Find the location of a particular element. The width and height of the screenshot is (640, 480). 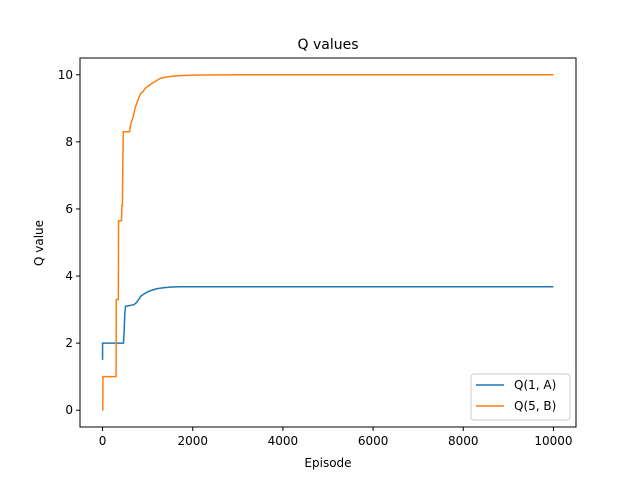

x-tick-label: 0 is located at coordinates (103, 441).